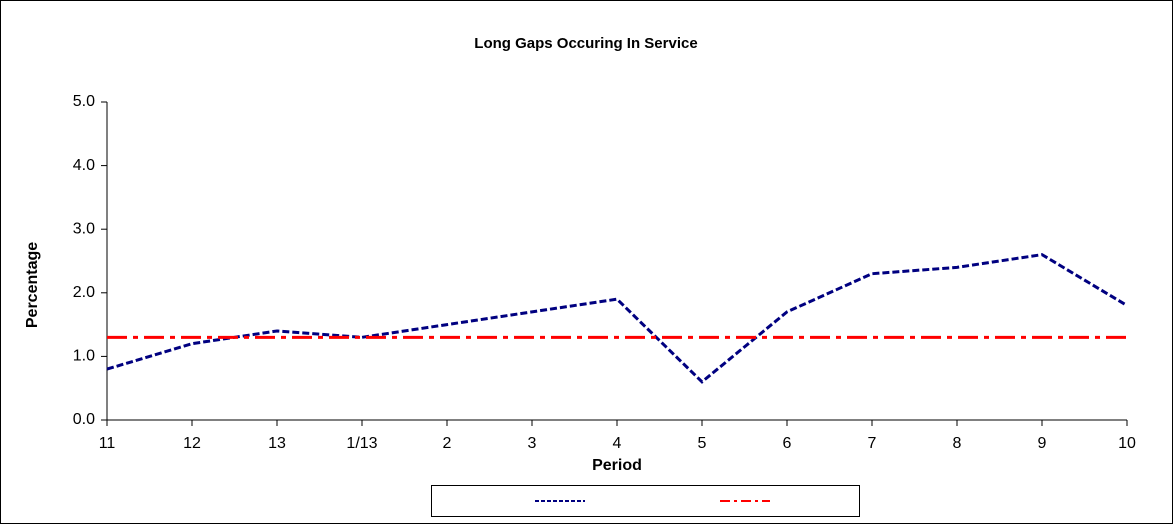 The image size is (1173, 529). What do you see at coordinates (617, 443) in the screenshot?
I see `x-tick-label: 4` at bounding box center [617, 443].